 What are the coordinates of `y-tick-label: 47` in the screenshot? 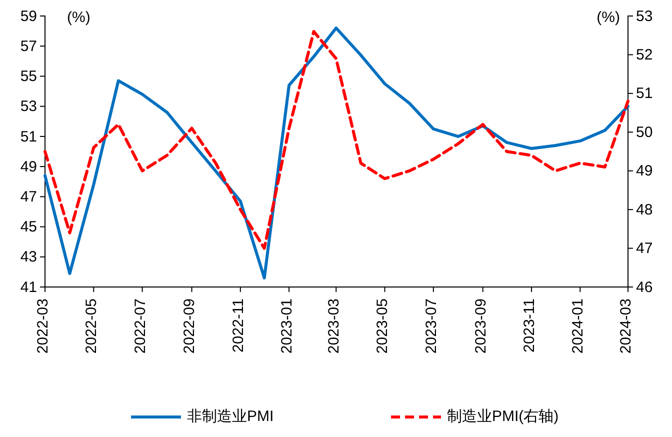 It's located at (28, 197).